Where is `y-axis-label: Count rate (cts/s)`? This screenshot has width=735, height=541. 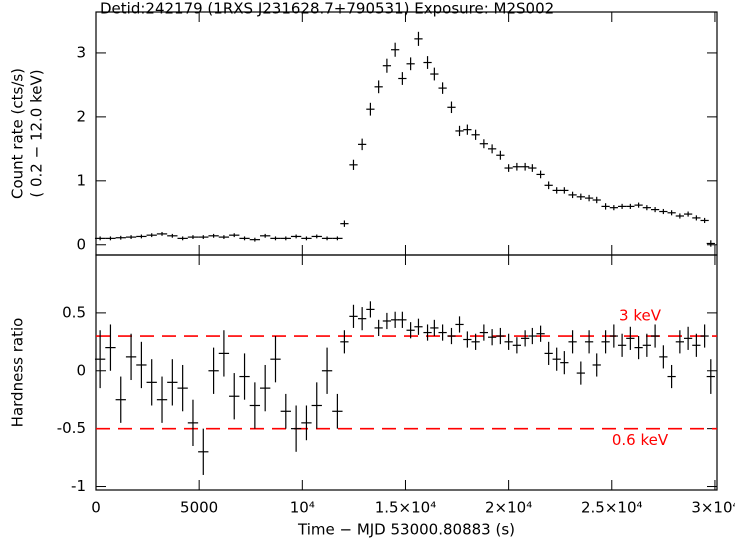
y-axis-label: Count rate (cts/s) is located at coordinates (18, 133).